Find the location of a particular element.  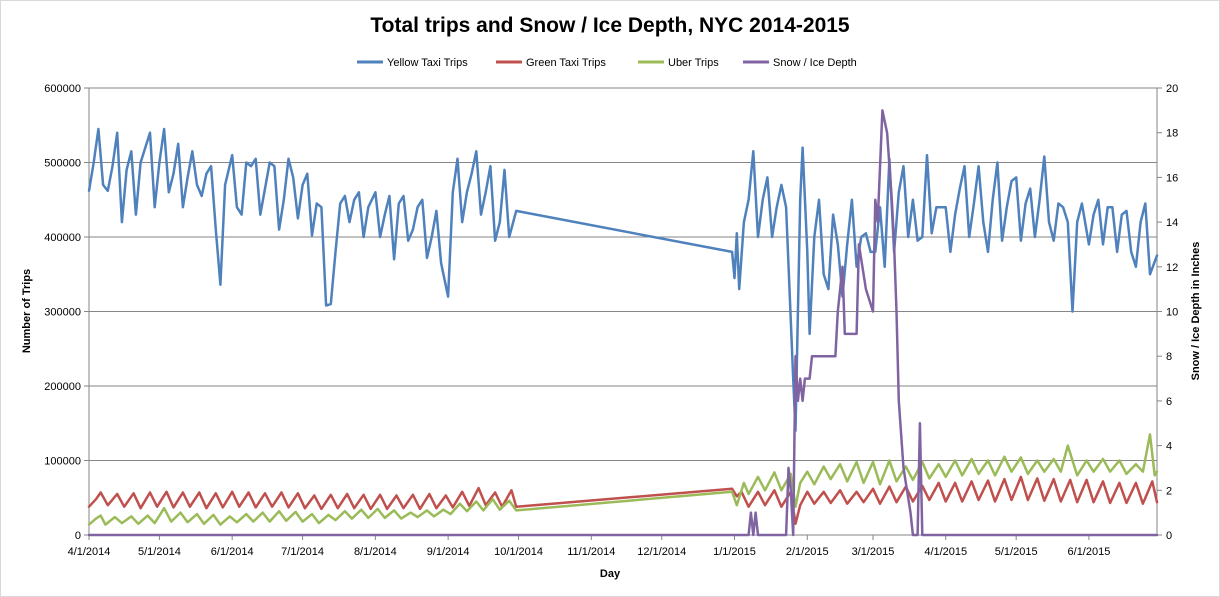

x-tick-label: 1/1/2015 is located at coordinates (734, 552).